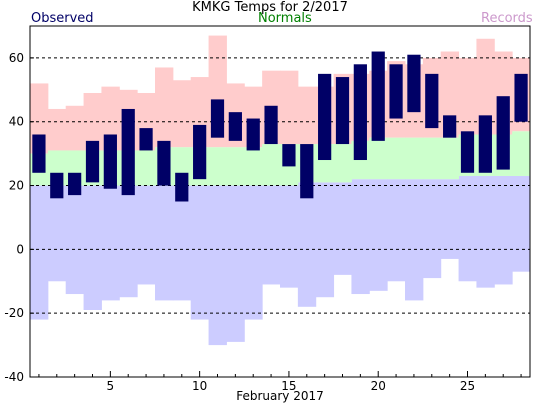  Describe the element at coordinates (14, 377) in the screenshot. I see `y-tick-label: -40` at that location.